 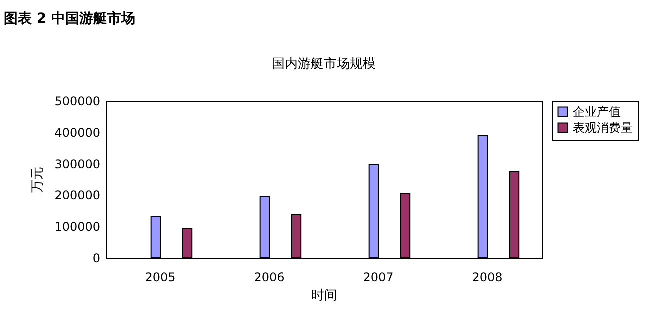 I want to click on legend-label: 企业产值, so click(x=597, y=112).